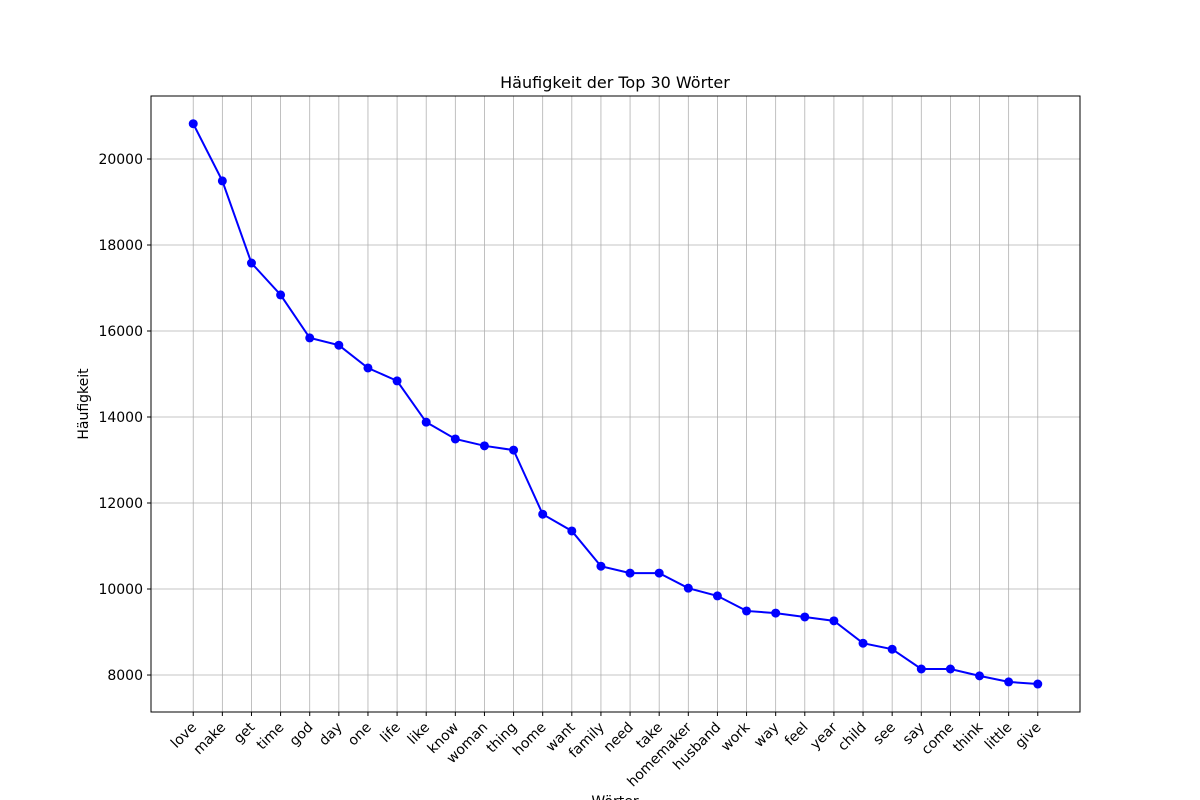 Image resolution: width=1200 pixels, height=800 pixels. I want to click on x-tick-label: home, so click(529, 739).